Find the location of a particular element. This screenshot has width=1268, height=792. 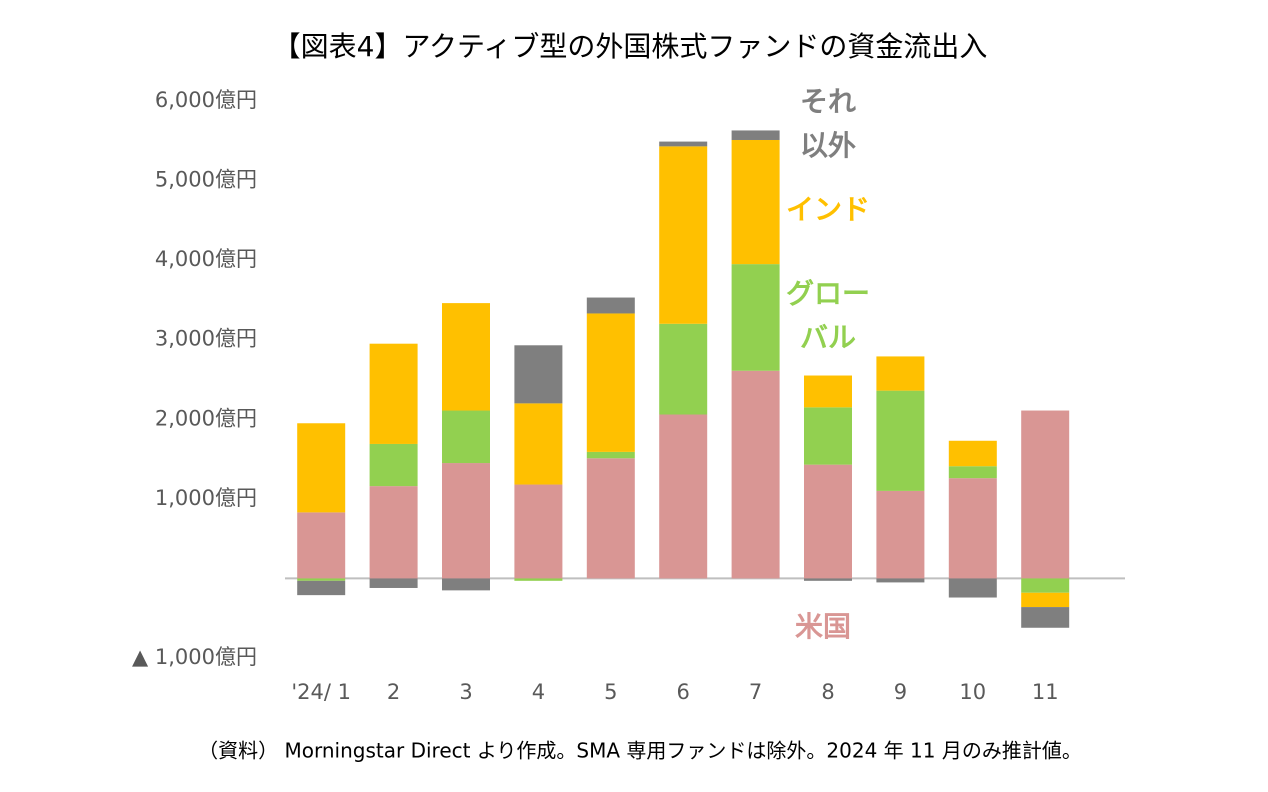

legend-label: 米国 is located at coordinates (822, 626).